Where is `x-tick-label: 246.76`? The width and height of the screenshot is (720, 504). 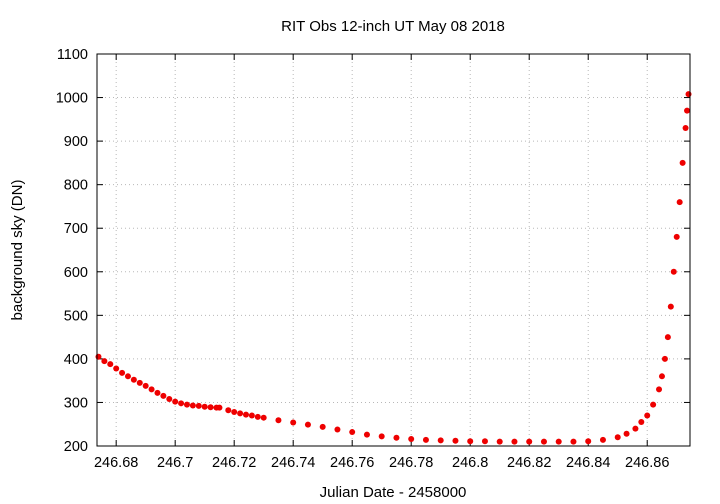 x-tick-label: 246.76 is located at coordinates (352, 463).